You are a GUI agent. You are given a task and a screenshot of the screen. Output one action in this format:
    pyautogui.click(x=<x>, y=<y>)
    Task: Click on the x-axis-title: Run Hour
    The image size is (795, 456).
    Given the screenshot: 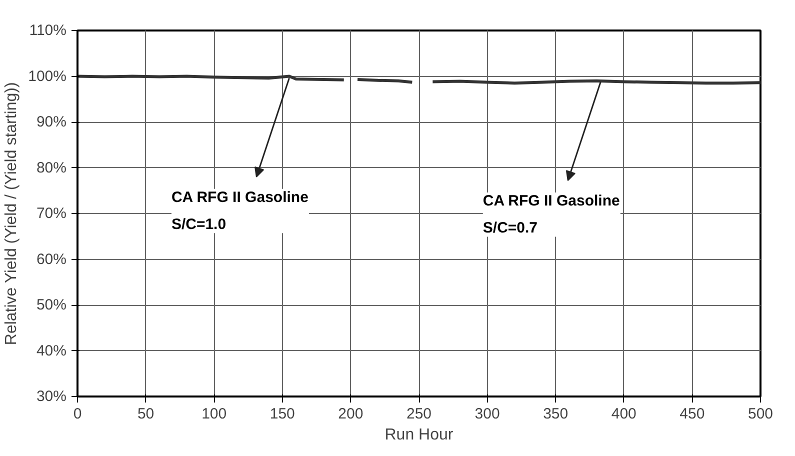 What is the action you would take?
    pyautogui.click(x=419, y=435)
    